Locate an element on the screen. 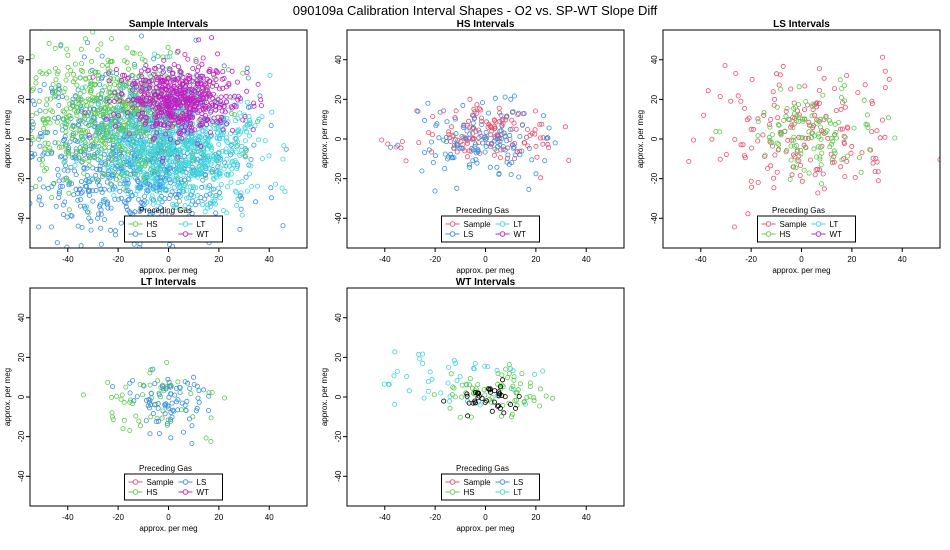 This screenshot has height=550, width=950. panel-4-point-hs is located at coordinates (136, 416).